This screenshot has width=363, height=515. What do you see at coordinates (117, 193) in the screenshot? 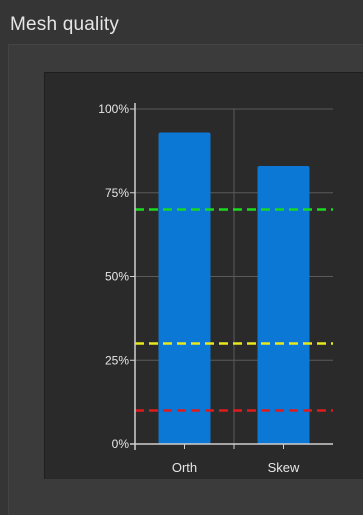
I see `y-tick-label: 75%` at bounding box center [117, 193].